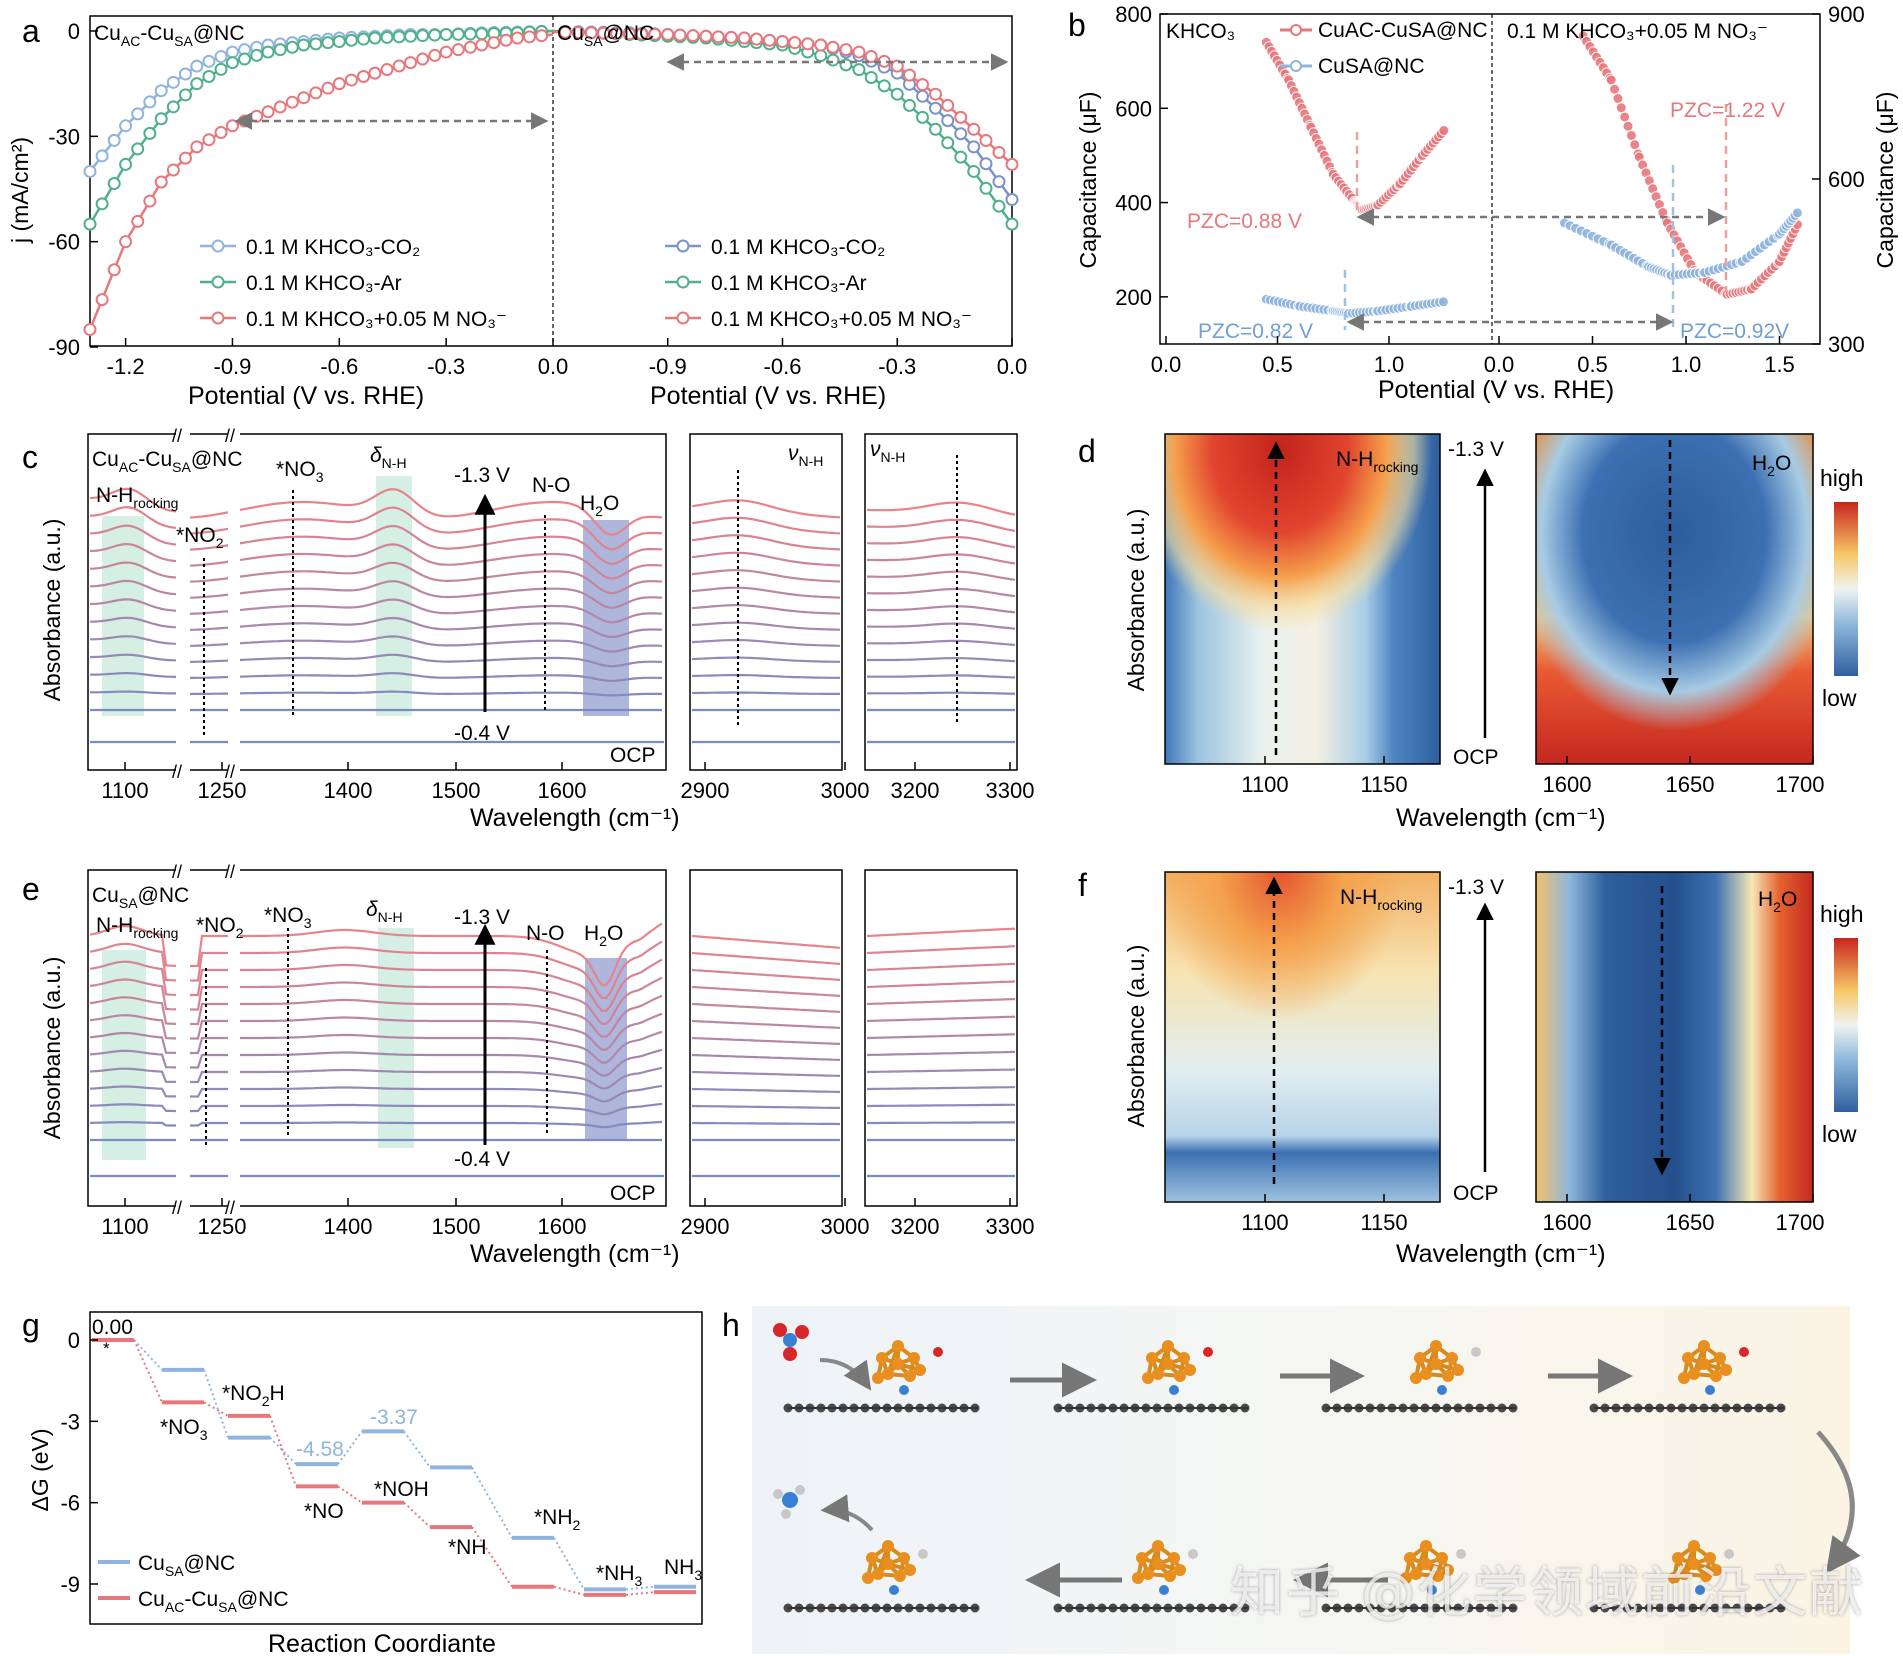 The image size is (1903, 1656). Describe the element at coordinates (1839, 698) in the screenshot. I see `d-cb-low: low` at that location.